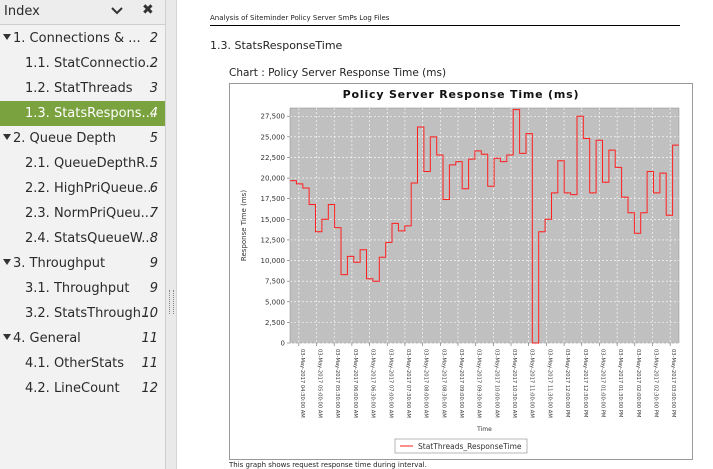 The height and width of the screenshot is (469, 713). Describe the element at coordinates (273, 117) in the screenshot. I see `y-tick-label: 27,500` at that location.